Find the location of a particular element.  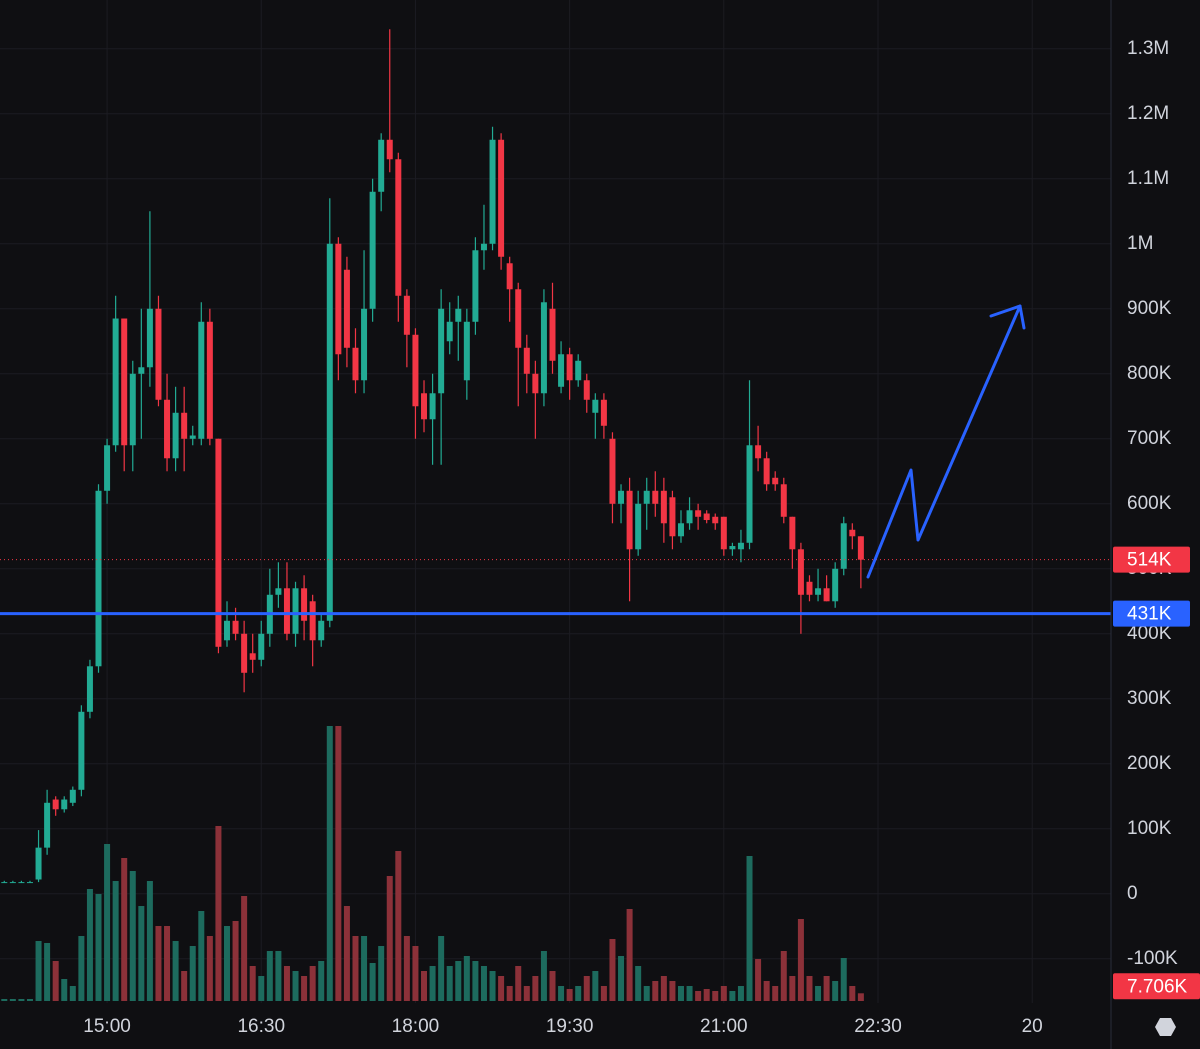

x-tick-label: 16:30 is located at coordinates (261, 1026).